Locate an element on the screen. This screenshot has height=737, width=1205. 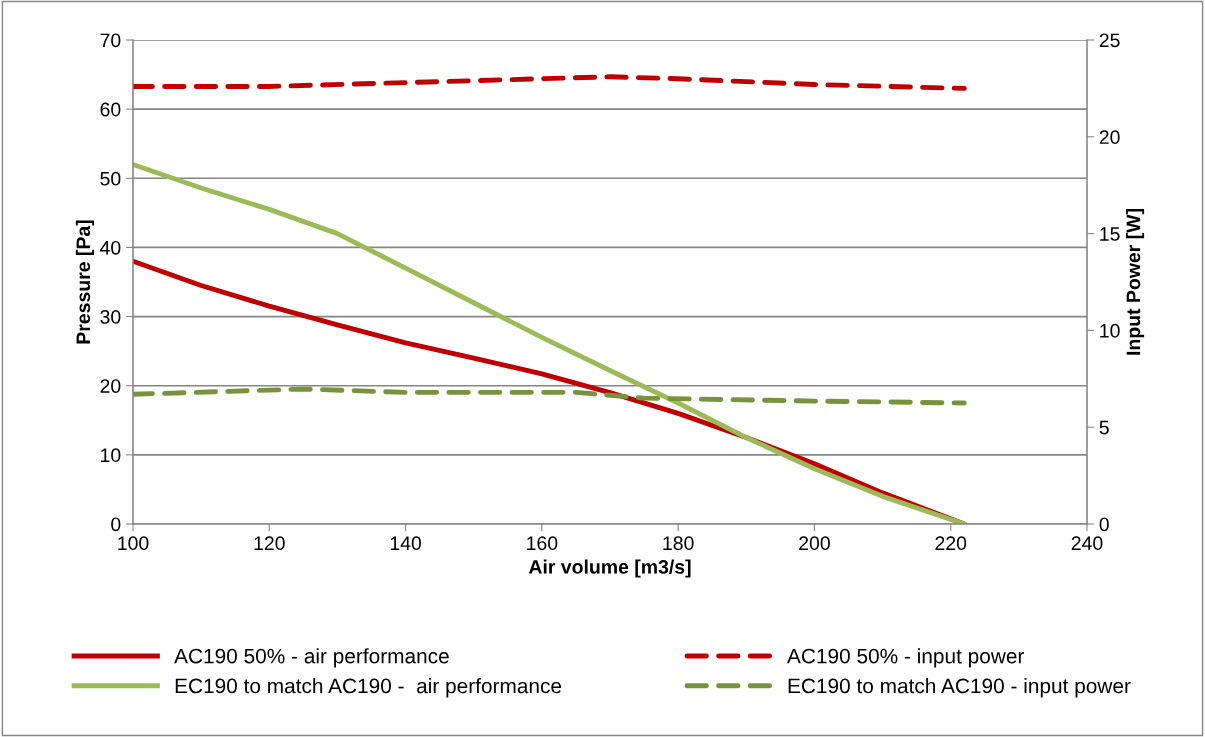
y2-tick-label: 20 is located at coordinates (1109, 137).